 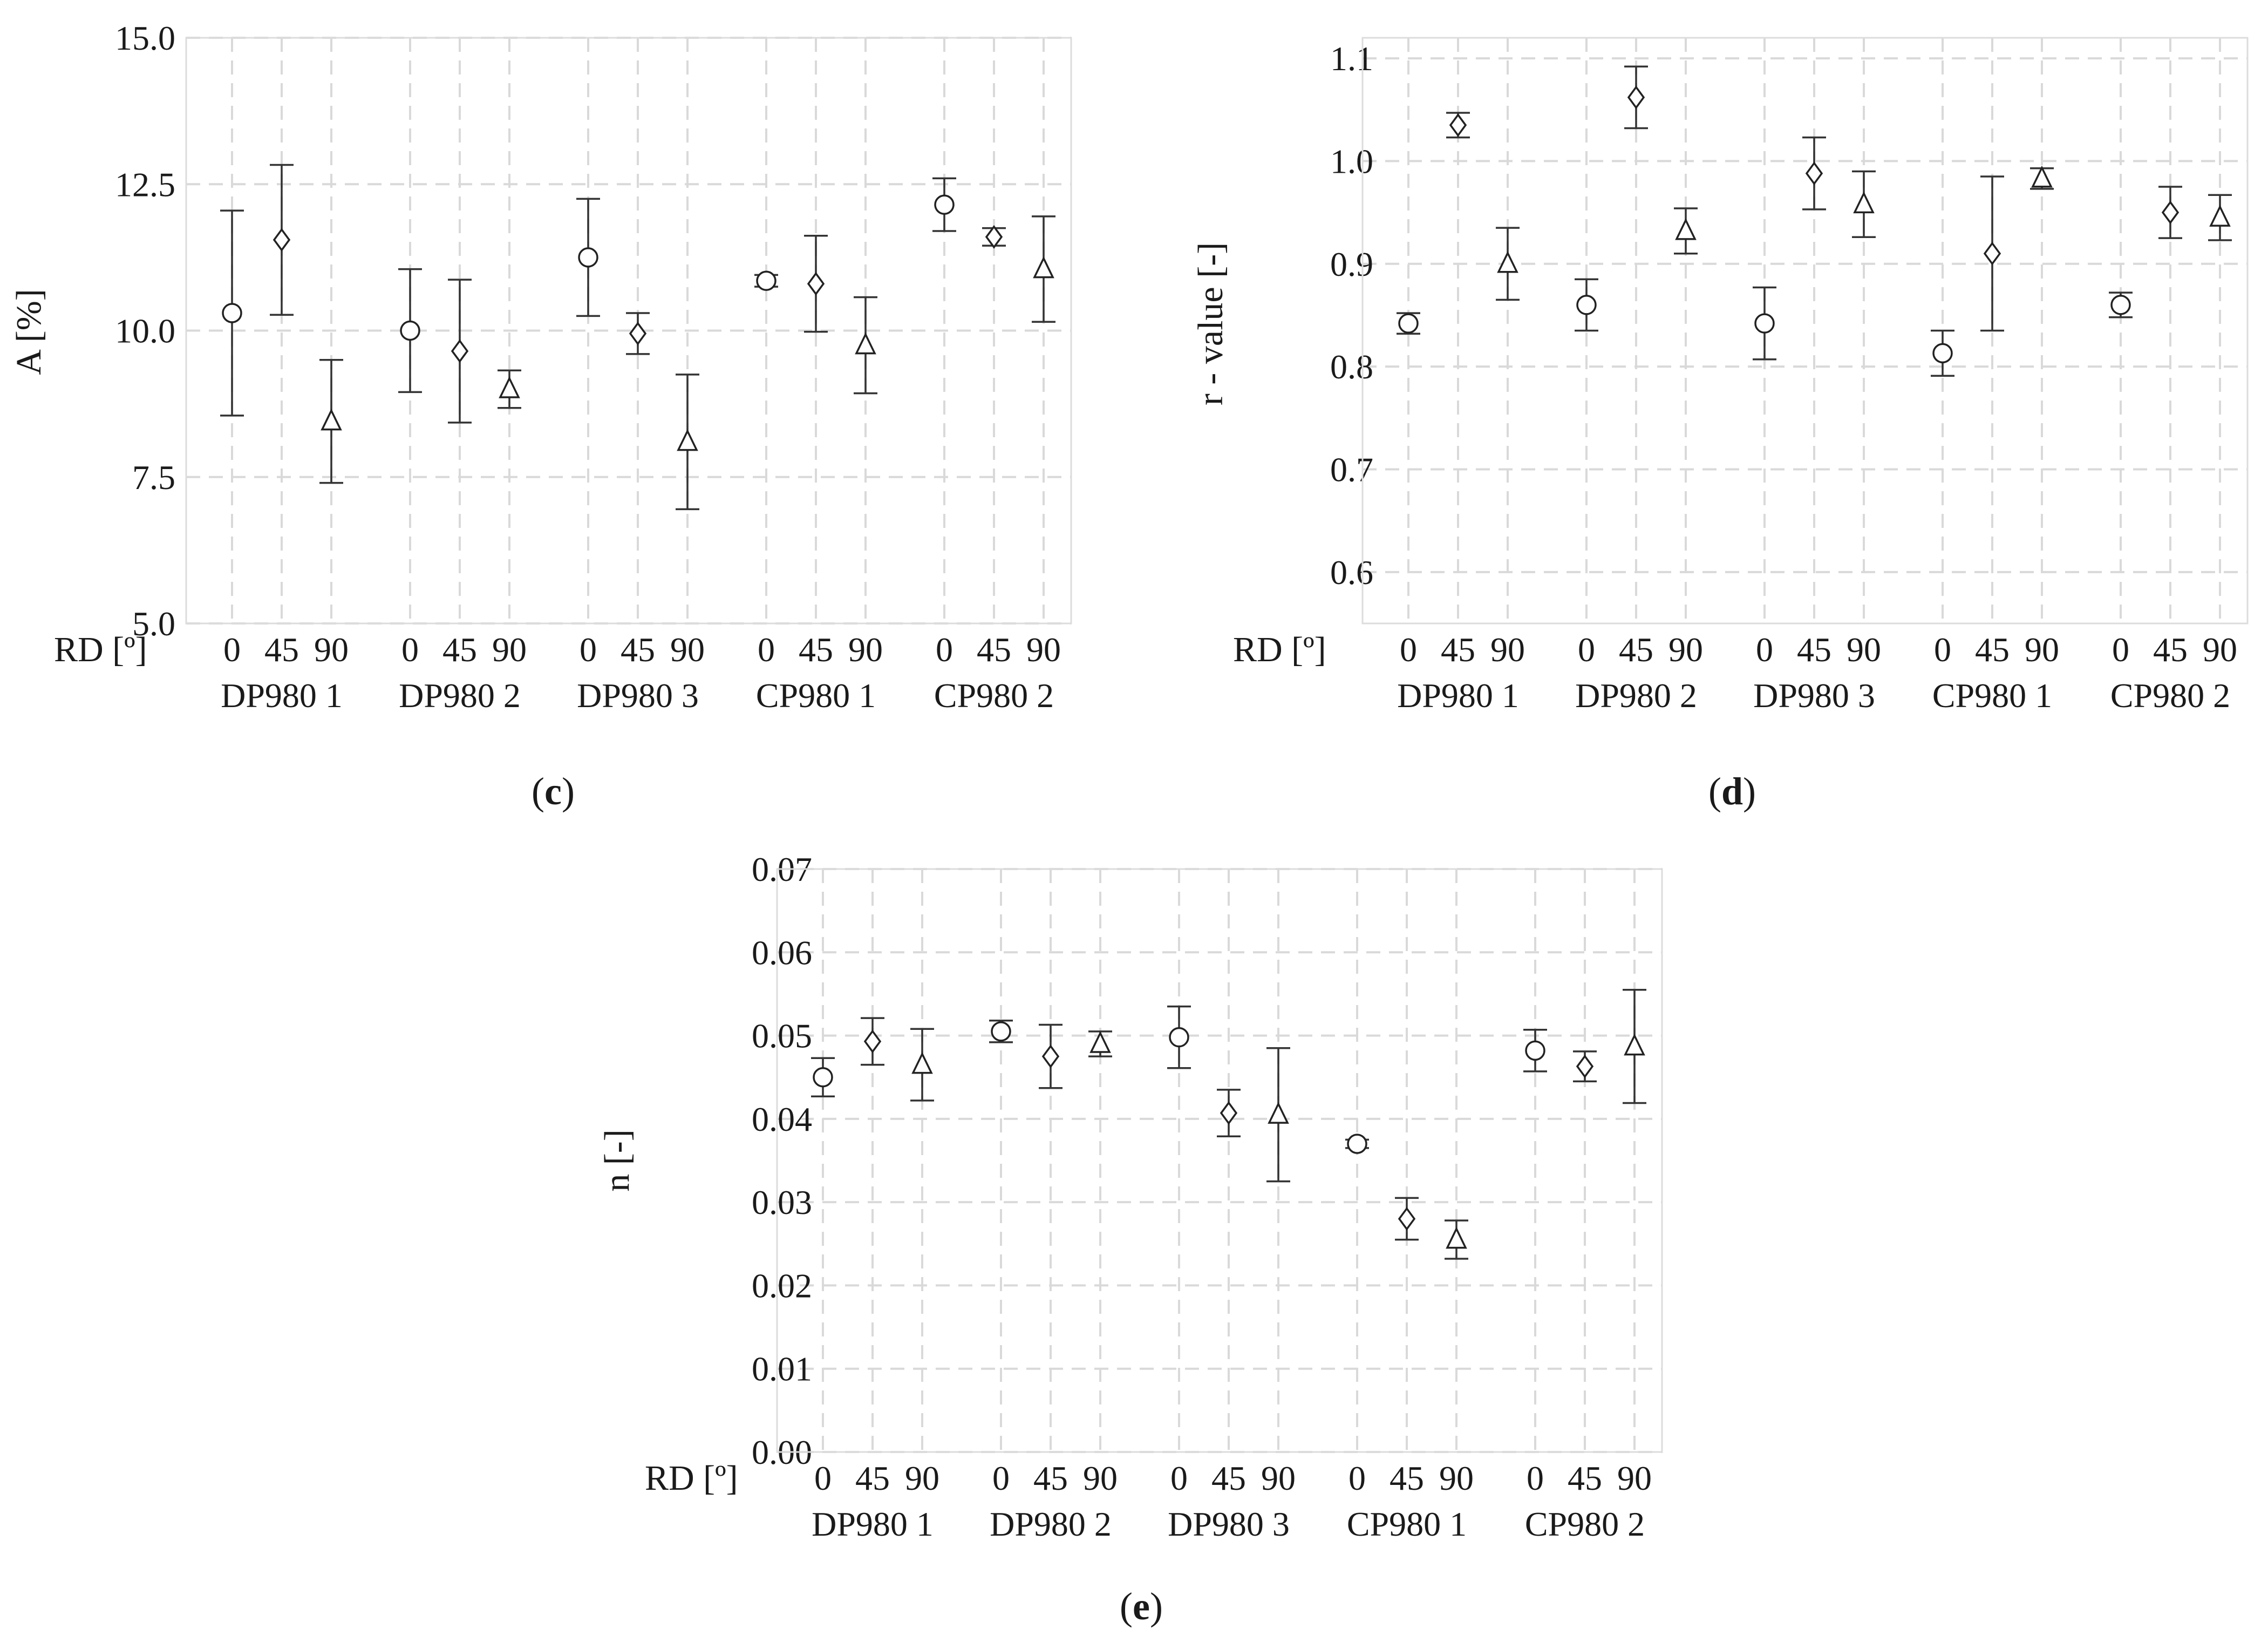 What do you see at coordinates (145, 38) in the screenshot?
I see `y-tick-label: 15.0` at bounding box center [145, 38].